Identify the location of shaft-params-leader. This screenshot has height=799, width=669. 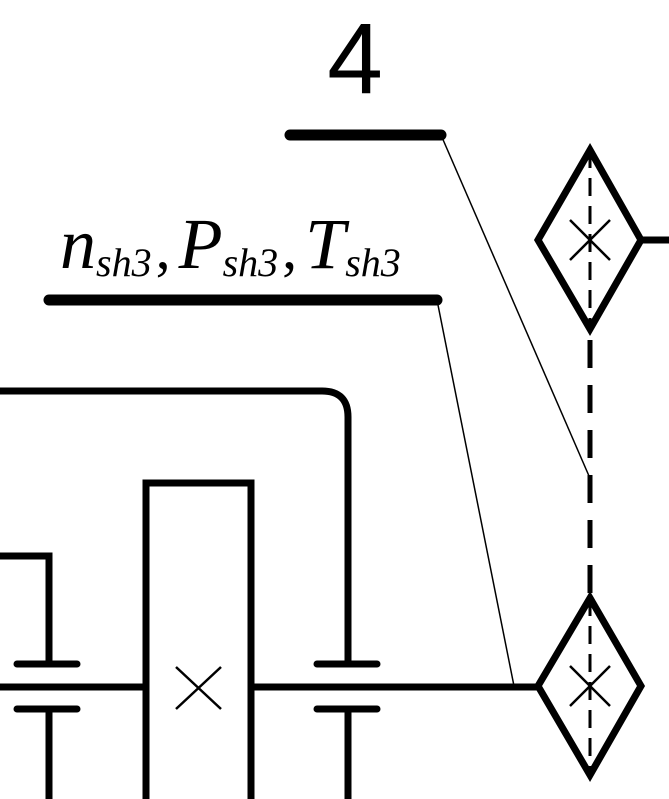
(475, 493).